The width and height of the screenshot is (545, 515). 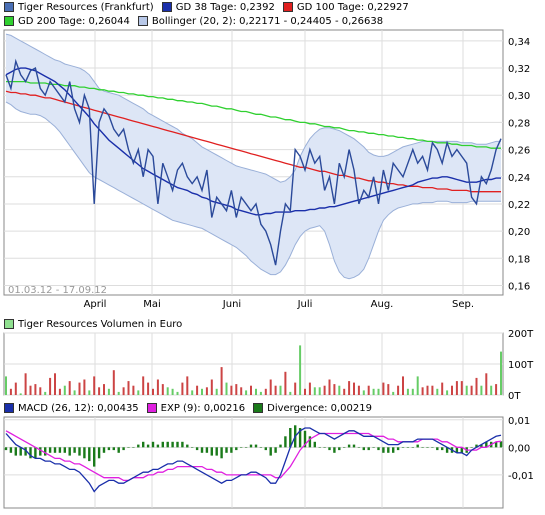 What do you see at coordinates (305, 304) in the screenshot?
I see `x-tick-label: Juli` at bounding box center [305, 304].